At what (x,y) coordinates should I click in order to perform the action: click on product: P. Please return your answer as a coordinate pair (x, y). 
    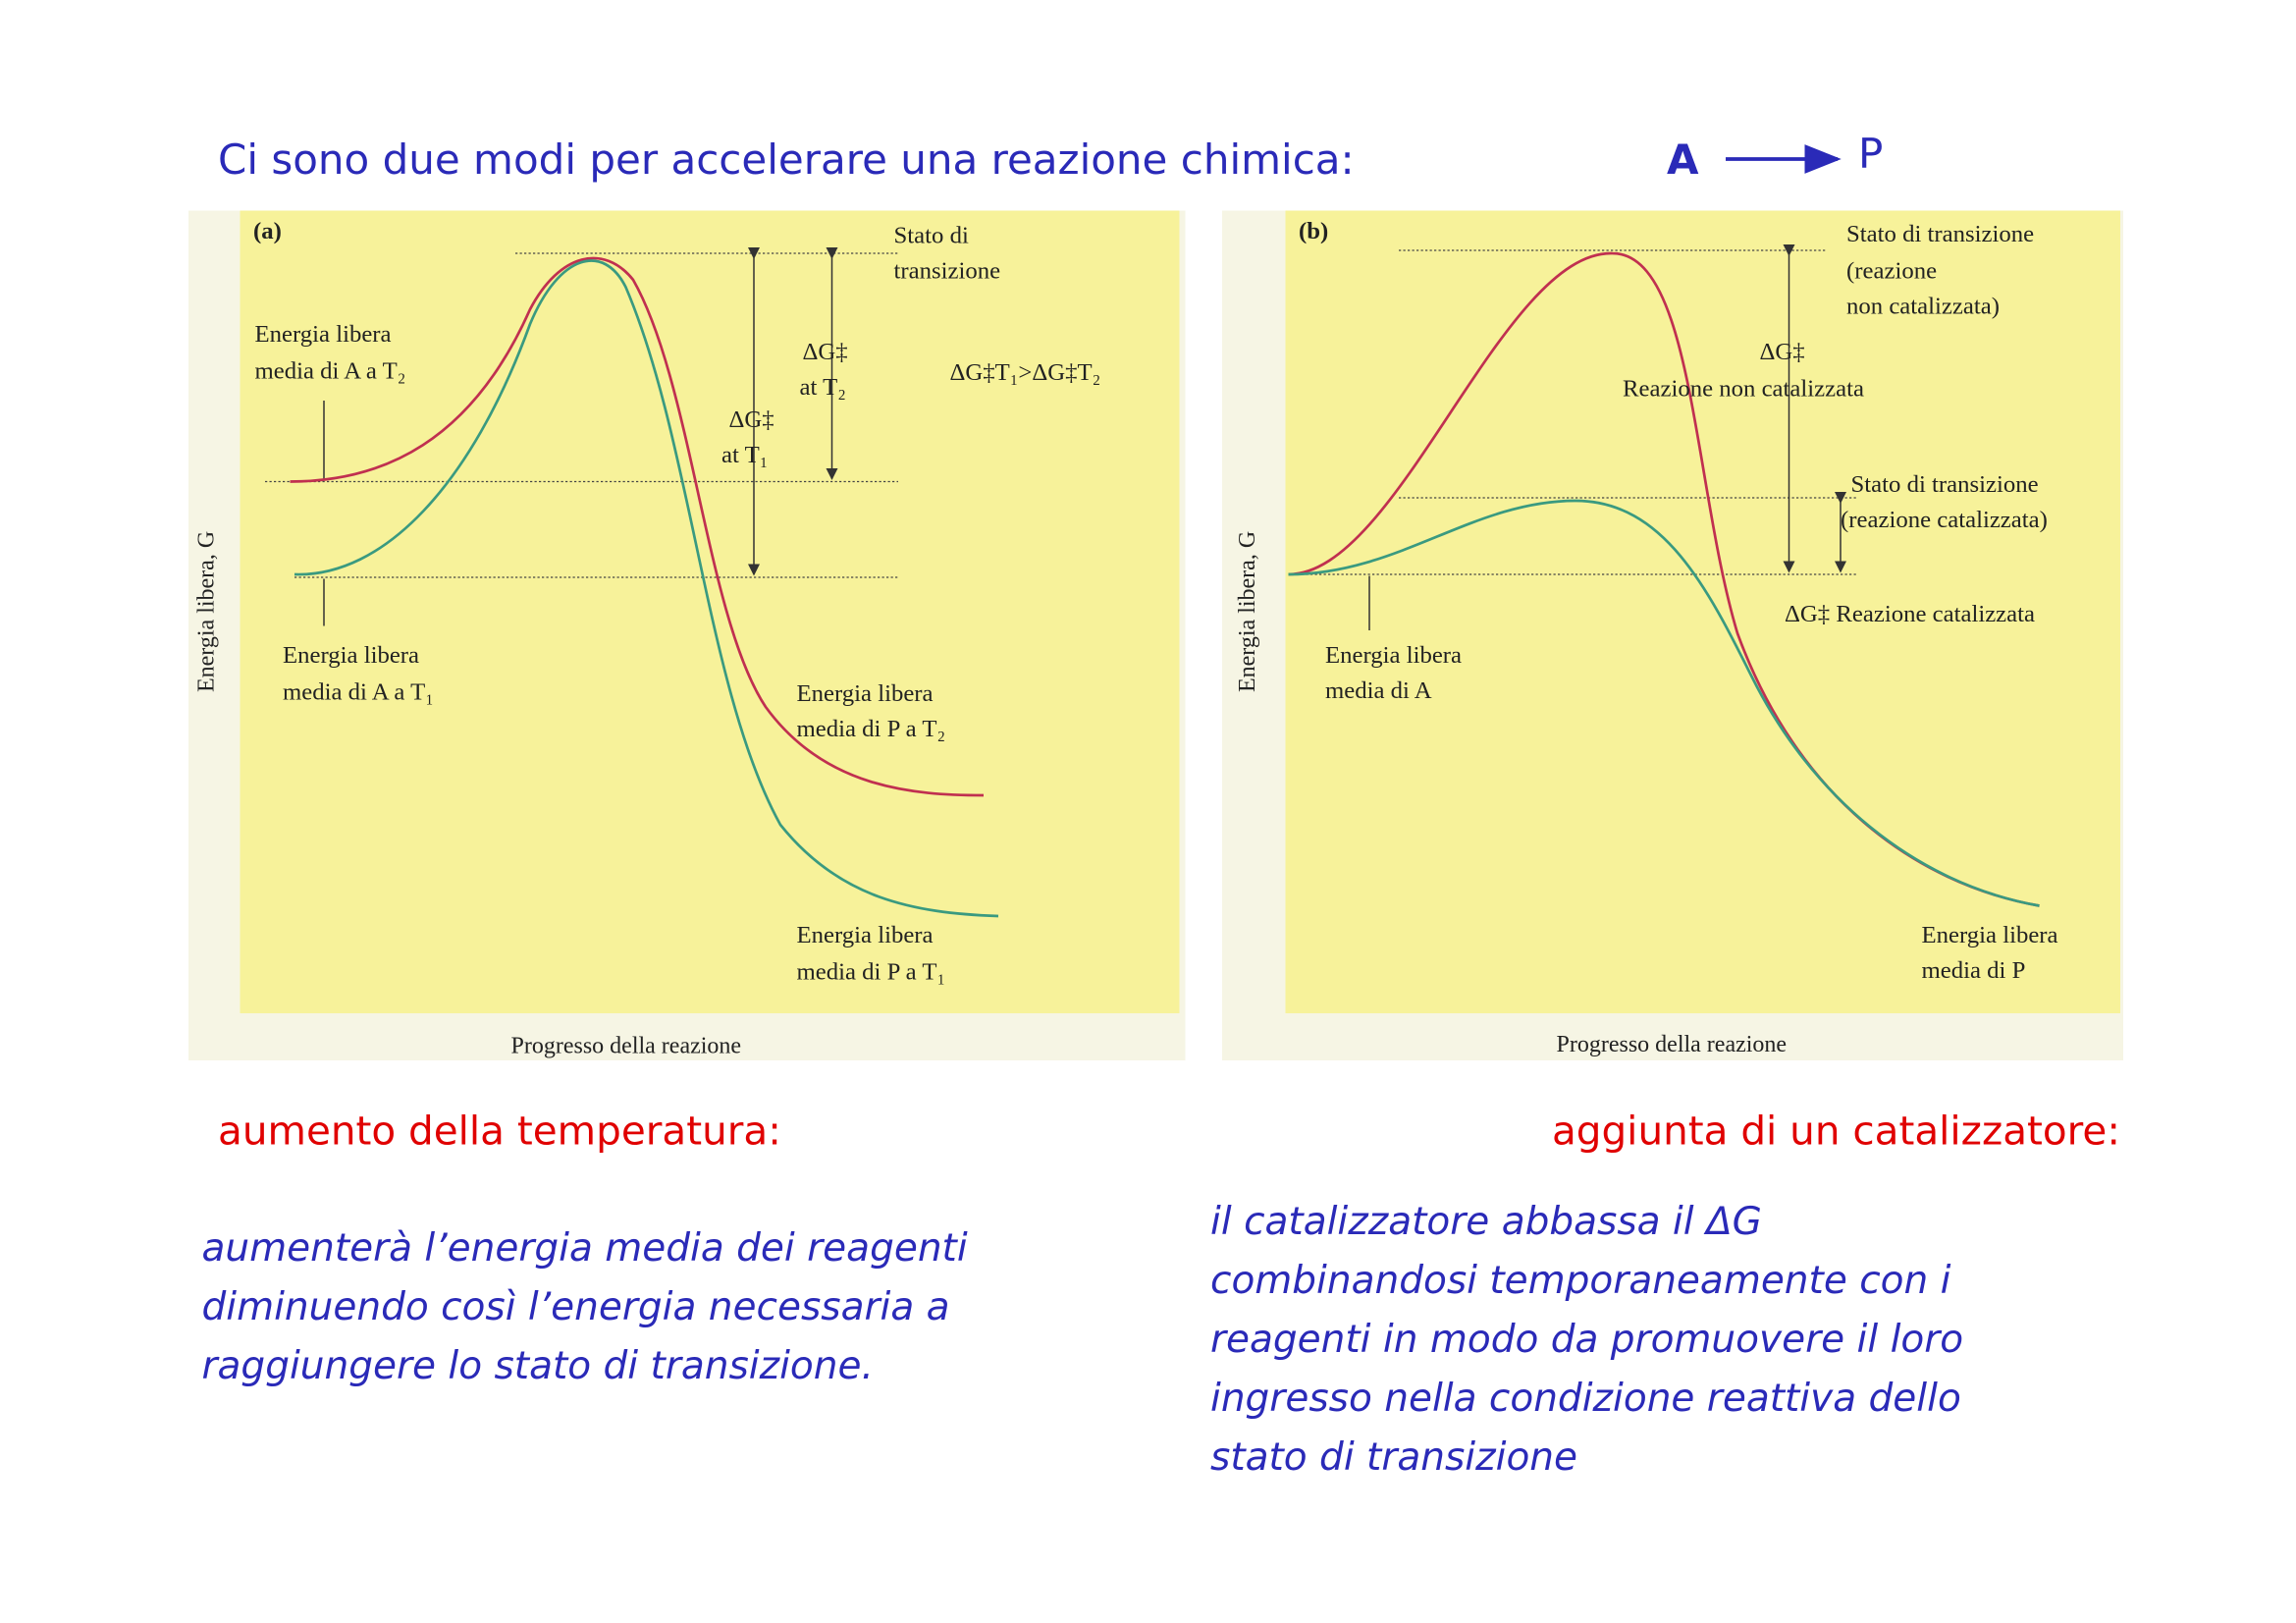
    Looking at the image, I should click on (1871, 154).